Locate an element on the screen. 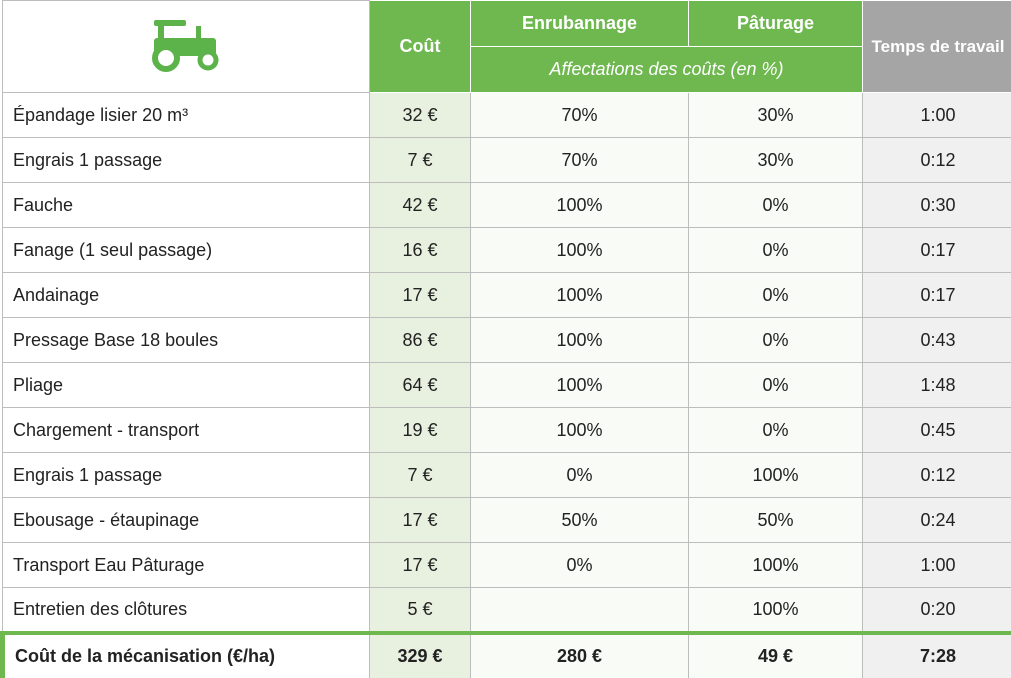  wrap-share is located at coordinates (579, 610).